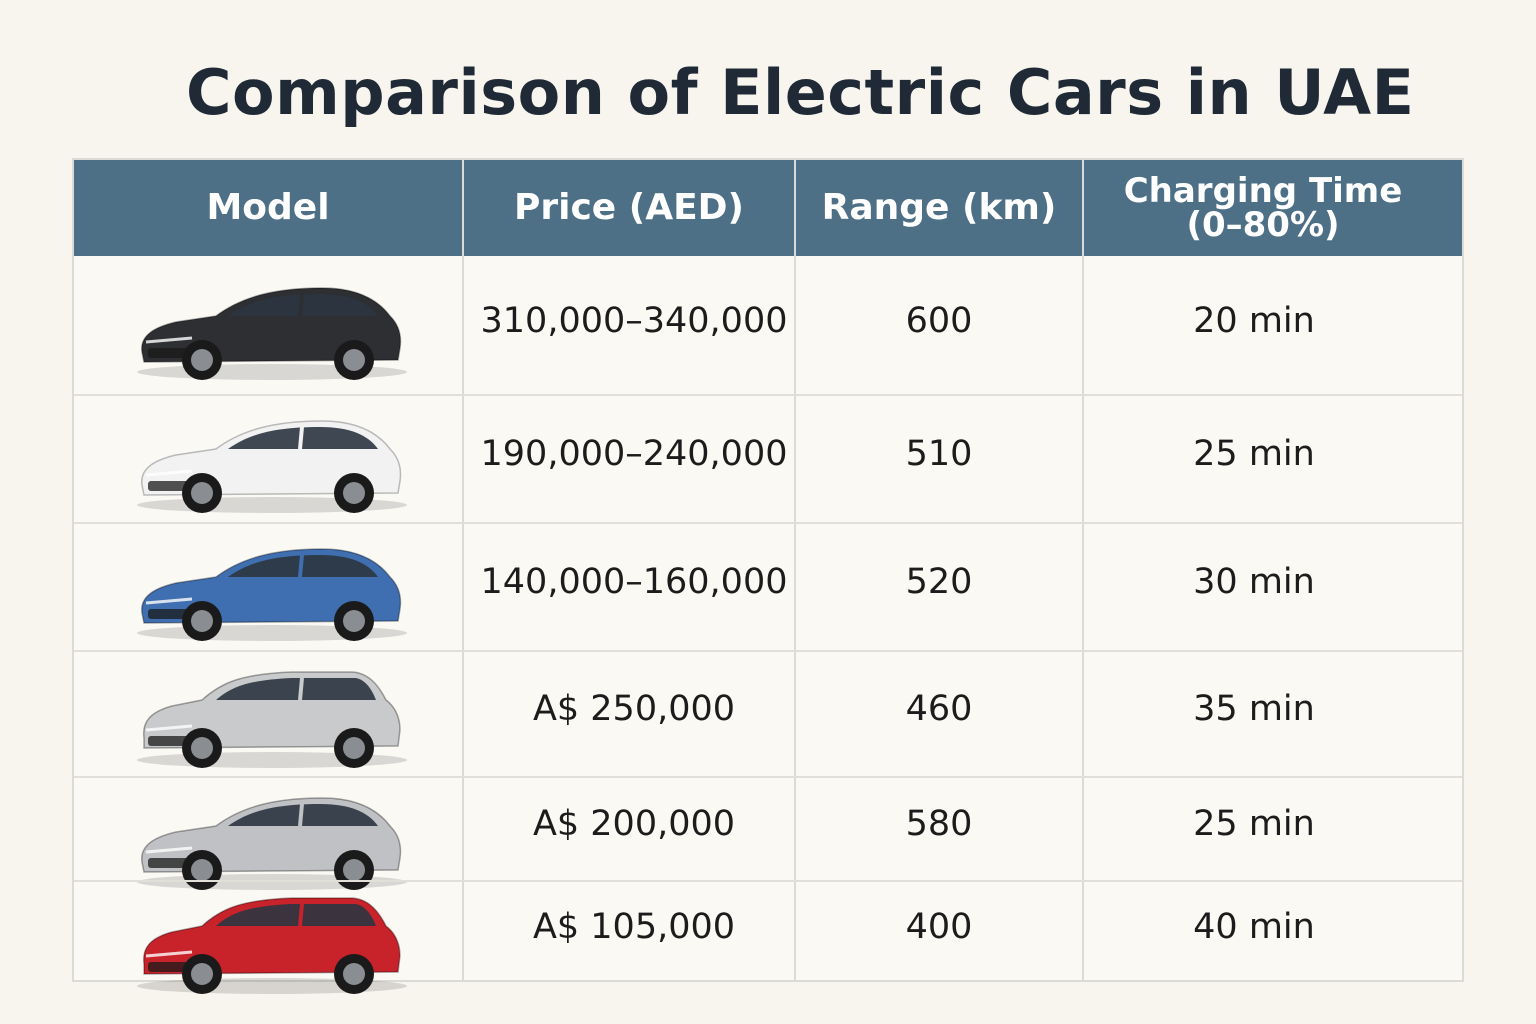 The height and width of the screenshot is (1024, 1536). Describe the element at coordinates (939, 824) in the screenshot. I see `range-cell: 580` at that location.